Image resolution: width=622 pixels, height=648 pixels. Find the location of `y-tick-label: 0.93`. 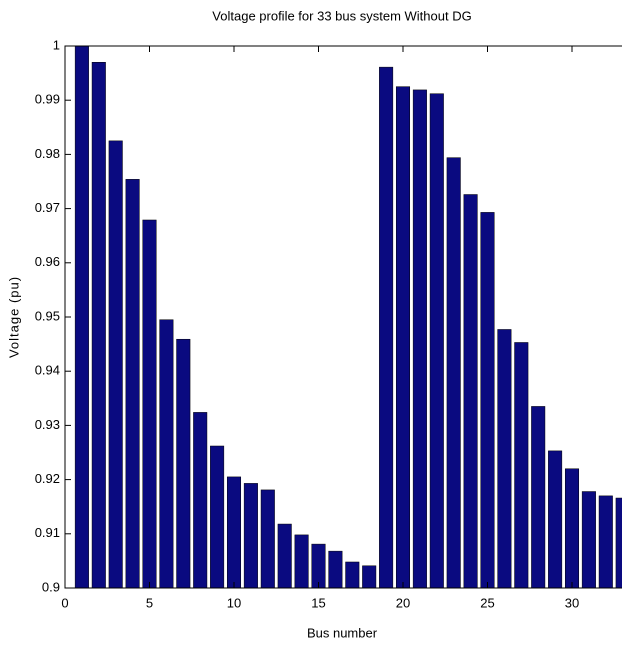

y-tick-label: 0.93 is located at coordinates (47, 424).